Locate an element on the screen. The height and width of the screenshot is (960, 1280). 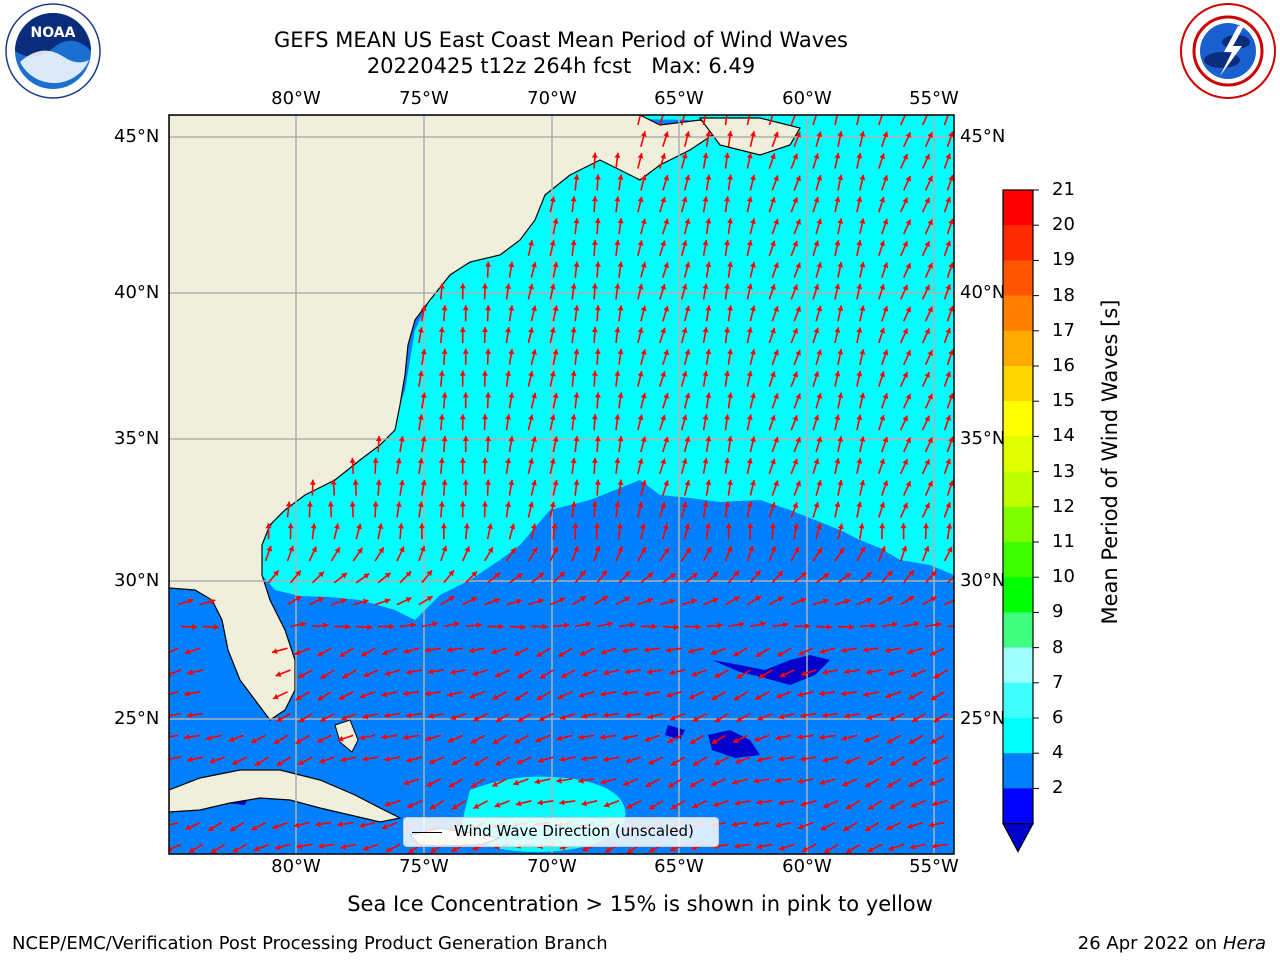
lat-label-left: 45°N is located at coordinates (137, 136).